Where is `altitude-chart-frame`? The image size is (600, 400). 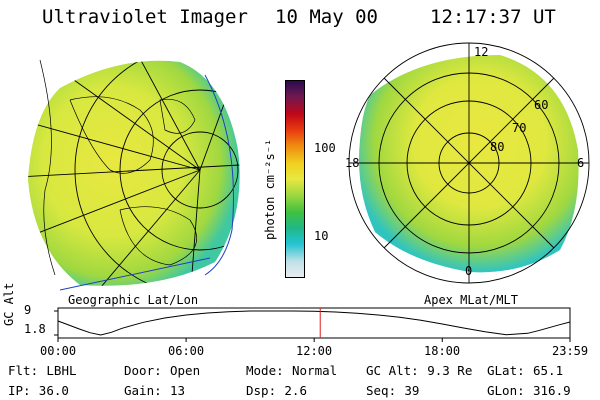
altitude-chart-frame is located at coordinates (314, 323).